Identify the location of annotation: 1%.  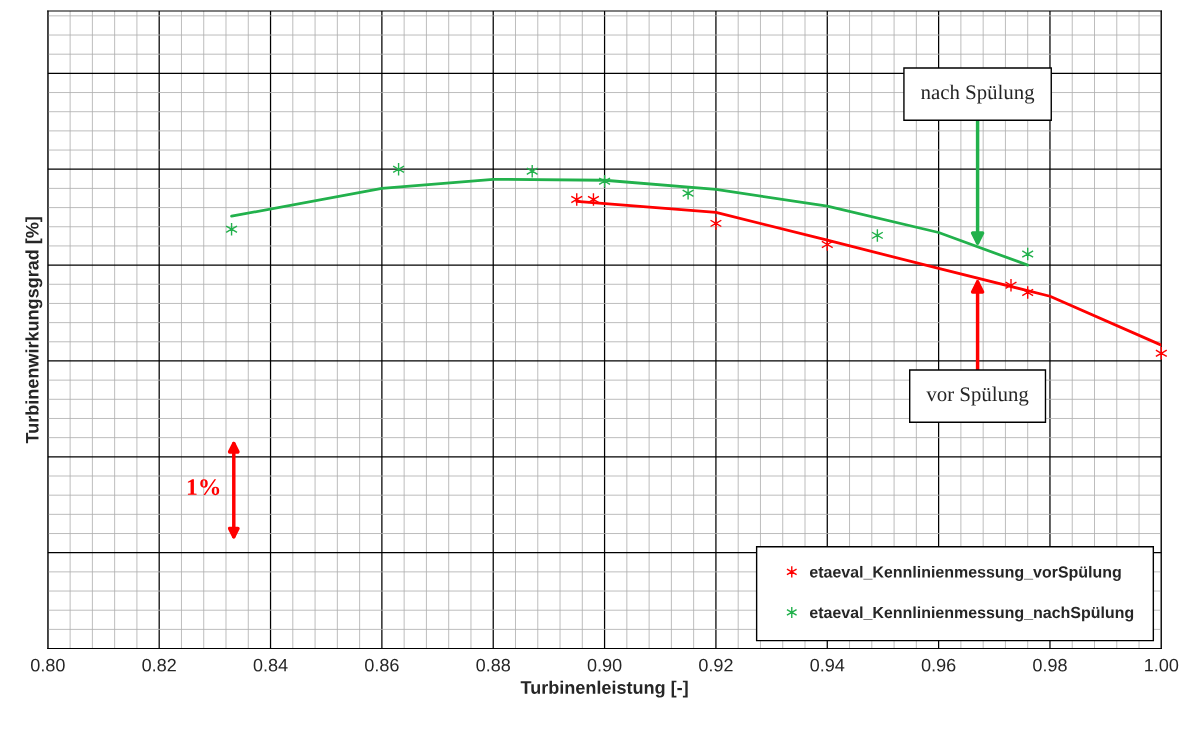
(203, 487).